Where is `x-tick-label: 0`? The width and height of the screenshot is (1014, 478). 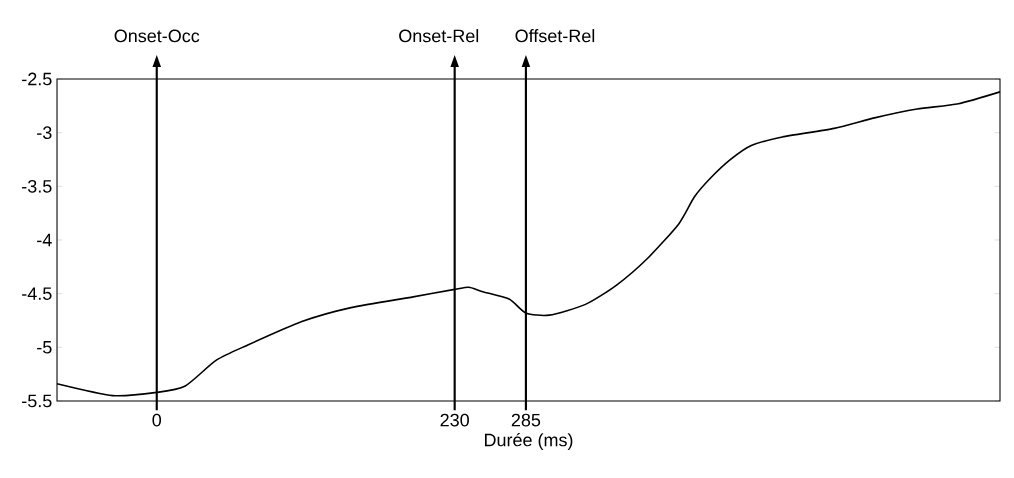
x-tick-label: 0 is located at coordinates (157, 420).